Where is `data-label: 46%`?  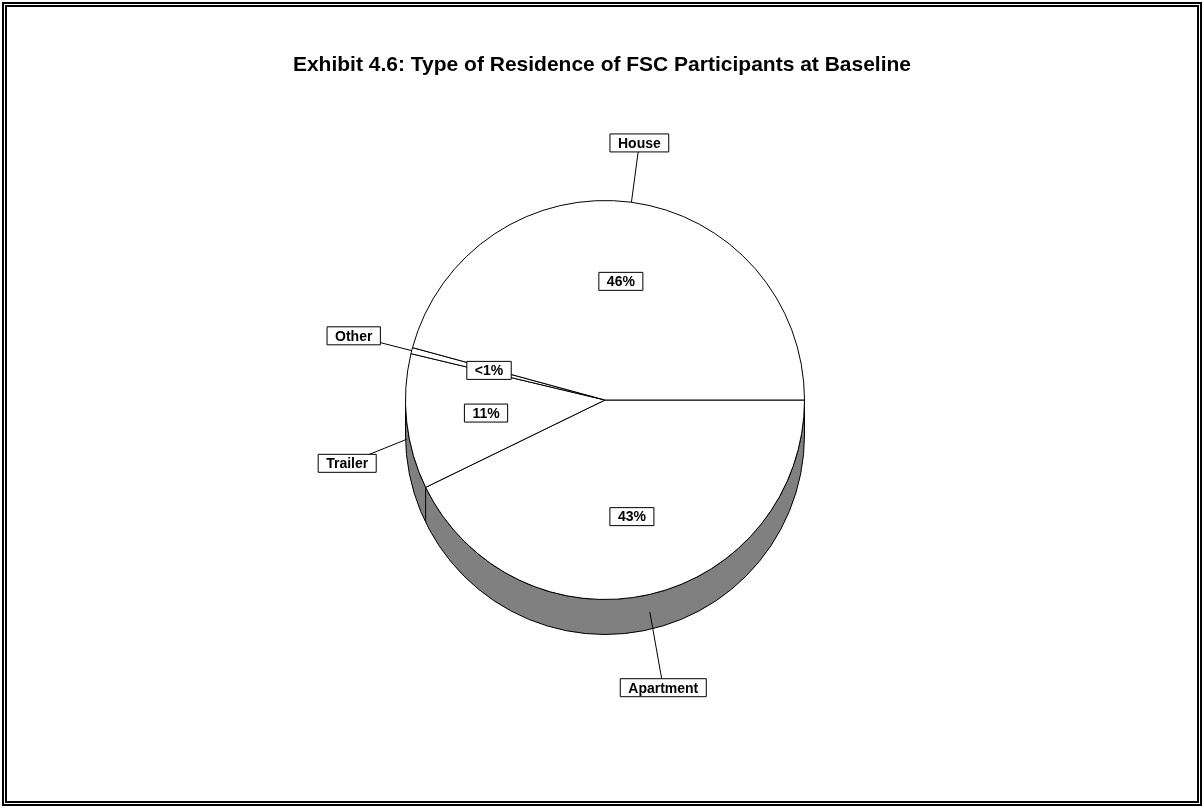
data-label: 46% is located at coordinates (621, 281).